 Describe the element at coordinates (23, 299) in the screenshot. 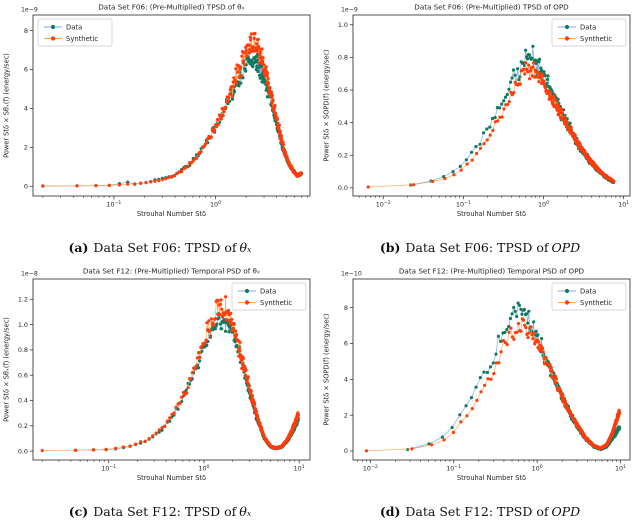

I see `y-tick-label: 1.2` at that location.